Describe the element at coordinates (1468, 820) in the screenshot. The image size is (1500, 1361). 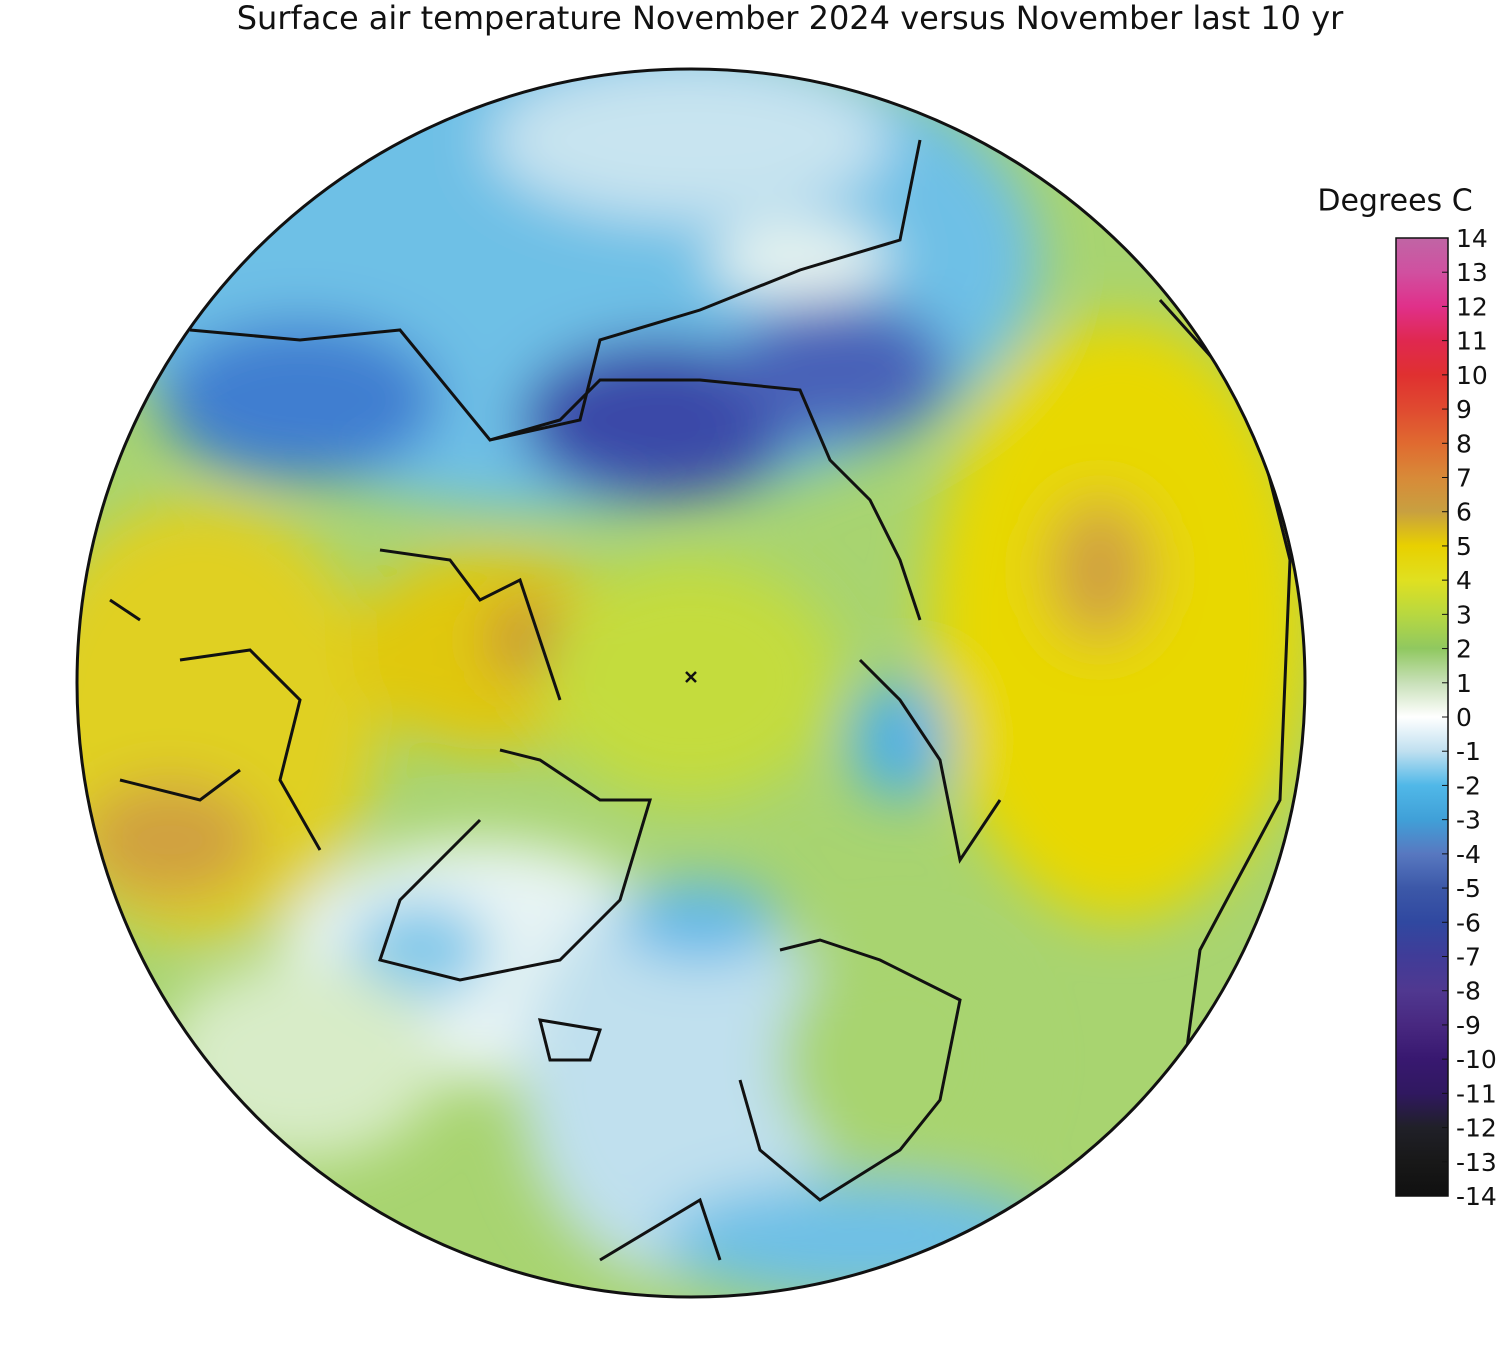
I see `colorbar-tick-label: -3` at that location.